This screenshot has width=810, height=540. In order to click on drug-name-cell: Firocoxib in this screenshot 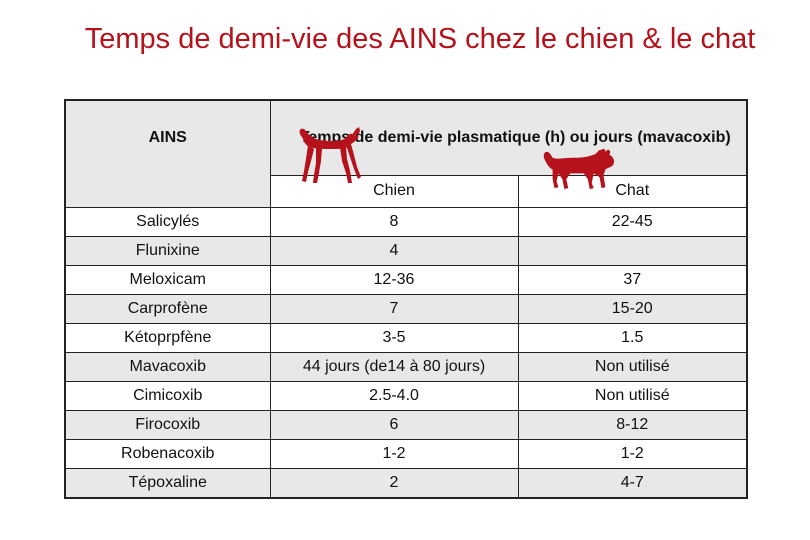, I will do `click(167, 424)`.